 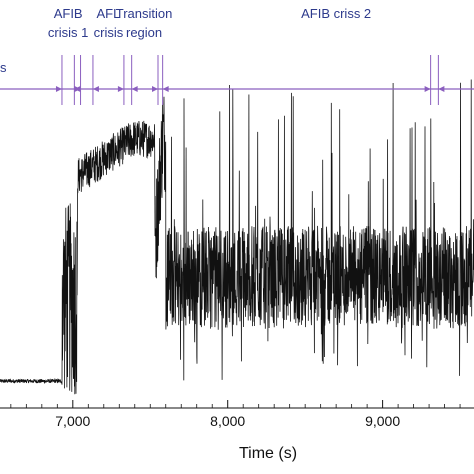 What do you see at coordinates (268, 453) in the screenshot?
I see `x-axis-title: Time (s)` at bounding box center [268, 453].